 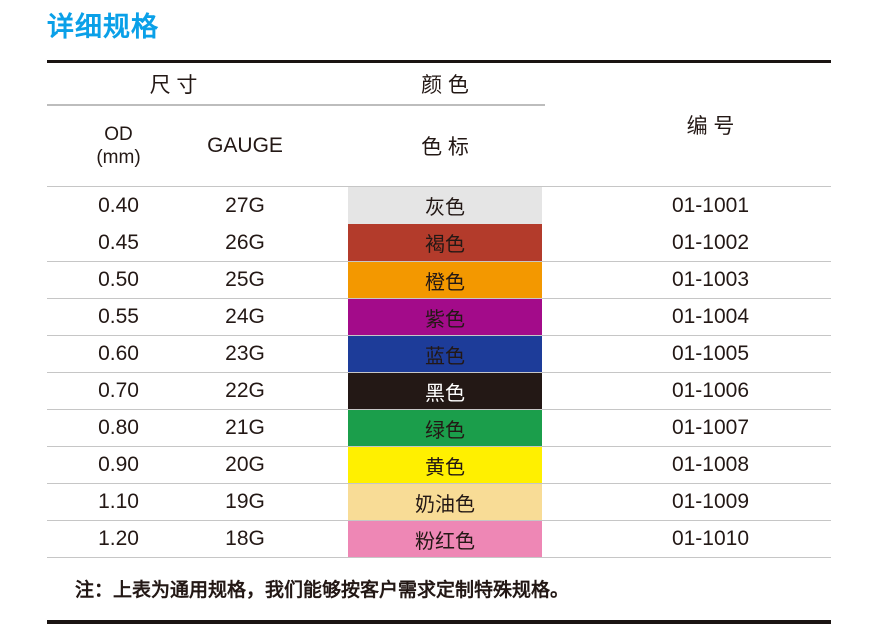 I want to click on table-row: 0.40 27G 灰色 01-1001, so click(x=439, y=205).